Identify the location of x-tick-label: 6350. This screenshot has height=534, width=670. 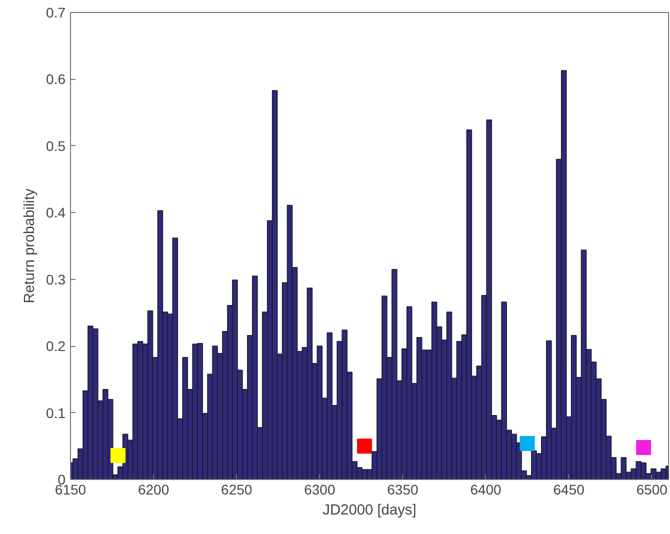
(403, 490).